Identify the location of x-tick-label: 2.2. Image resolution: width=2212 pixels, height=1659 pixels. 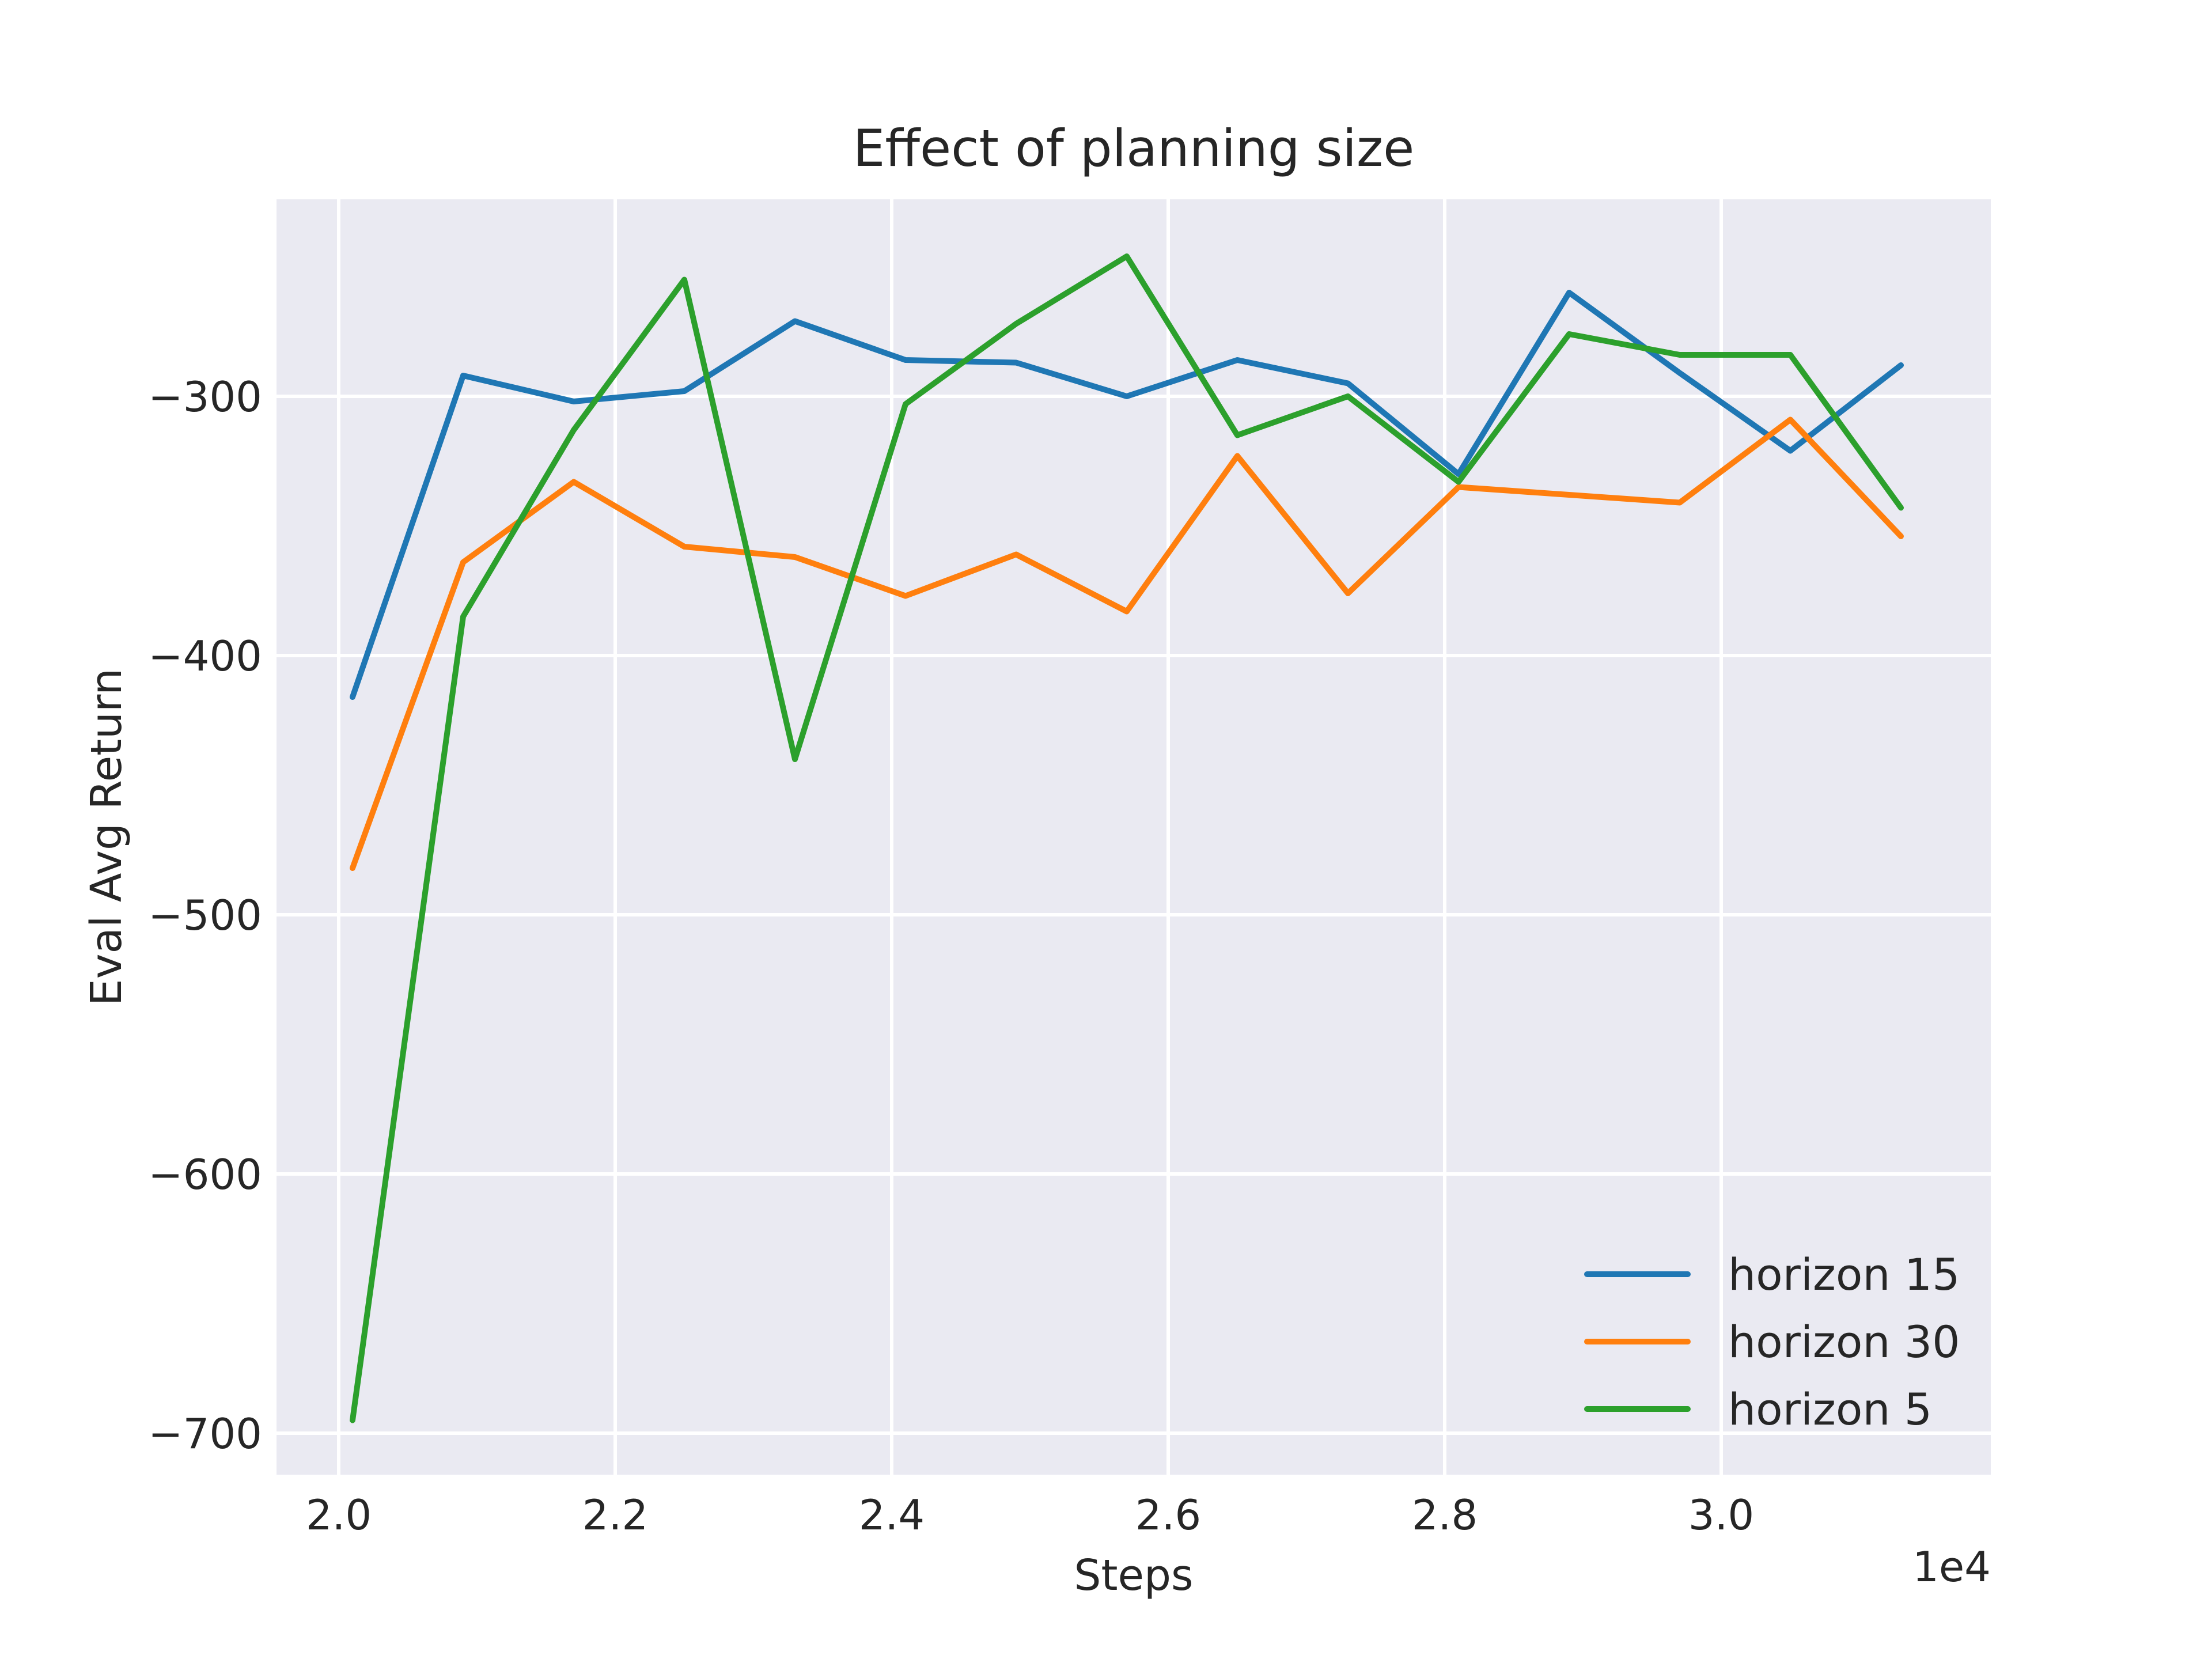
(615, 1515).